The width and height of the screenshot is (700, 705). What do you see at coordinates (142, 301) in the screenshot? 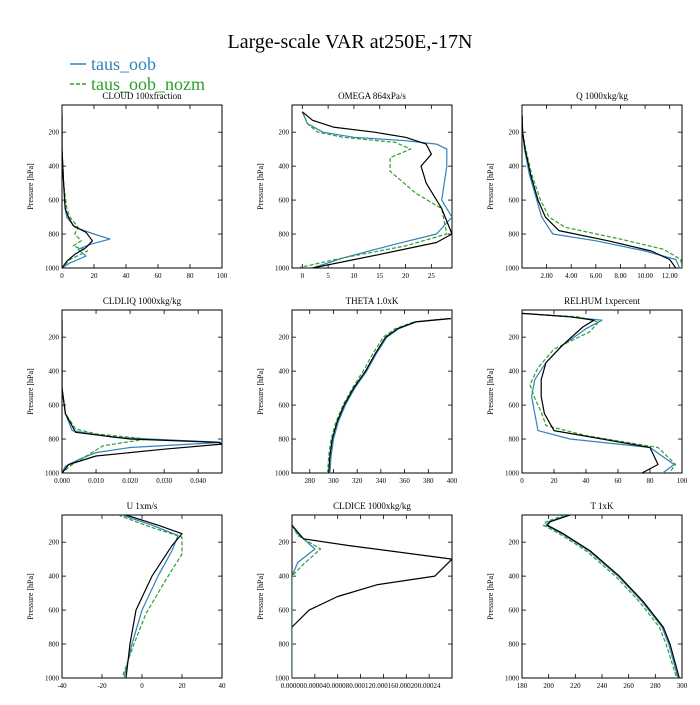
I see `panel-title: CLDLIQ 1000xkg/kg` at bounding box center [142, 301].